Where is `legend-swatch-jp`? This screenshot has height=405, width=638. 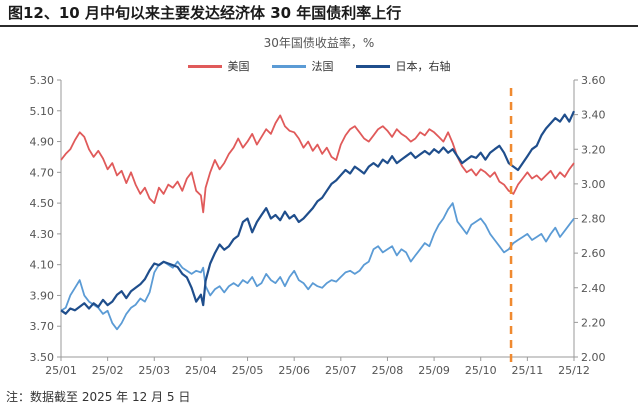 legend-swatch-jp is located at coordinates (372, 66).